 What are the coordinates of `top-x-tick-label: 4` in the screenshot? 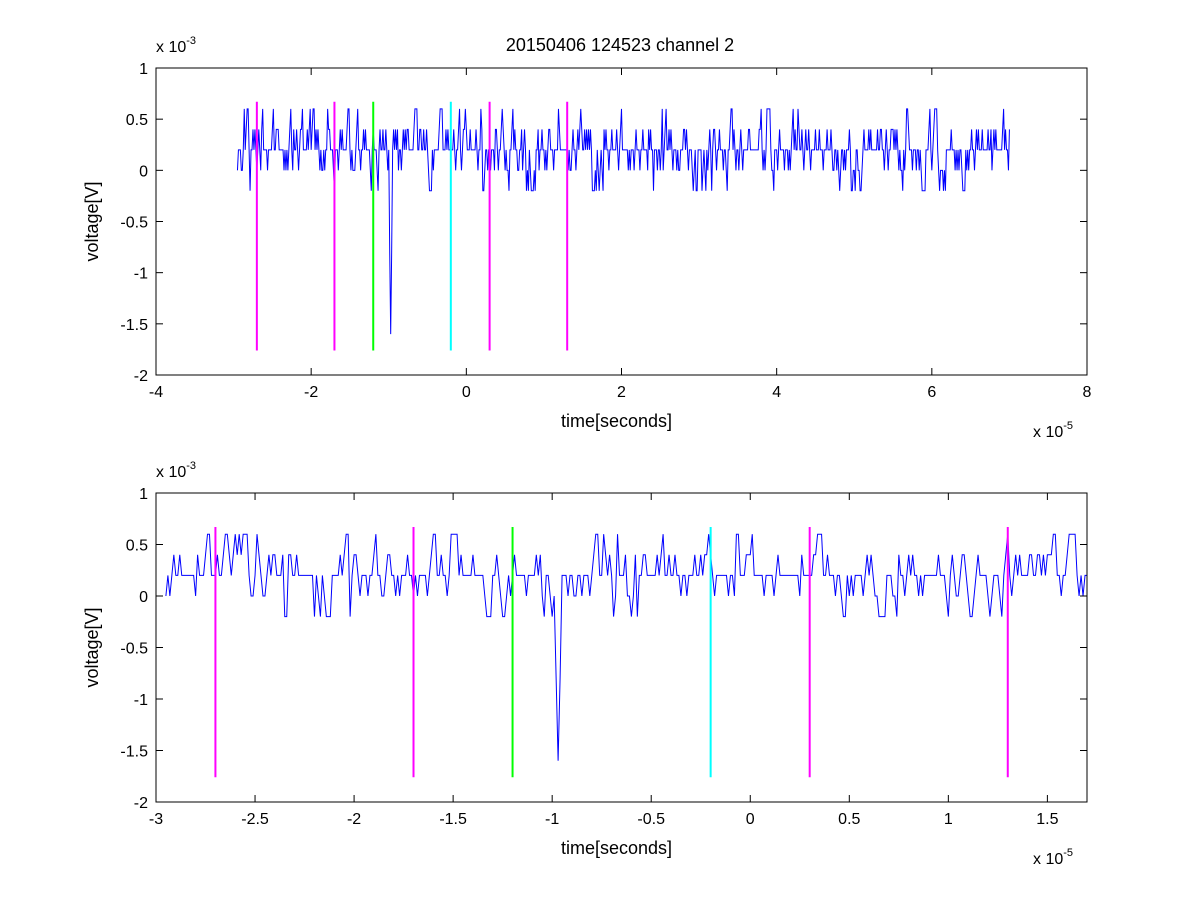 It's located at (776, 392).